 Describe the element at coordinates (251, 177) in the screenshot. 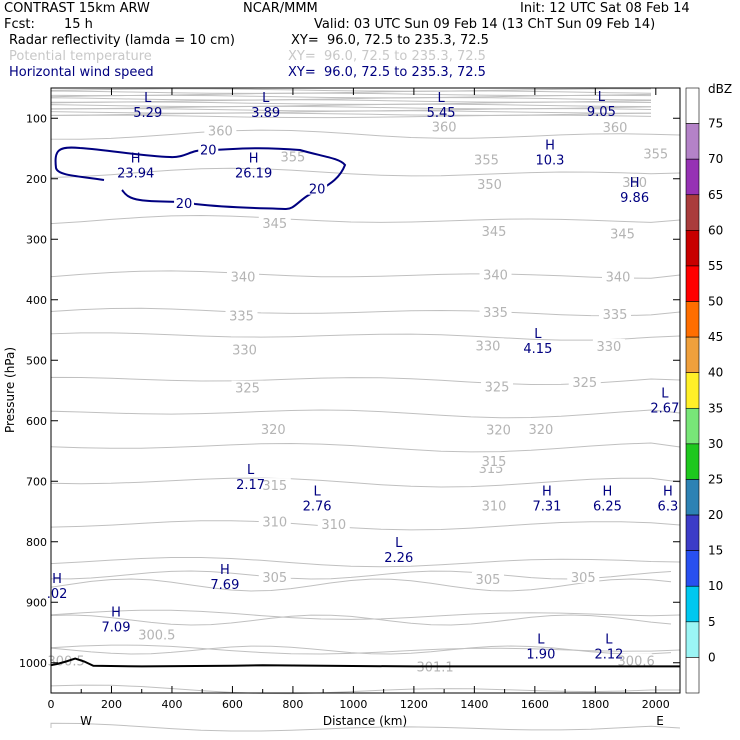

I see `wind-contour-labels: 20 20 20` at that location.